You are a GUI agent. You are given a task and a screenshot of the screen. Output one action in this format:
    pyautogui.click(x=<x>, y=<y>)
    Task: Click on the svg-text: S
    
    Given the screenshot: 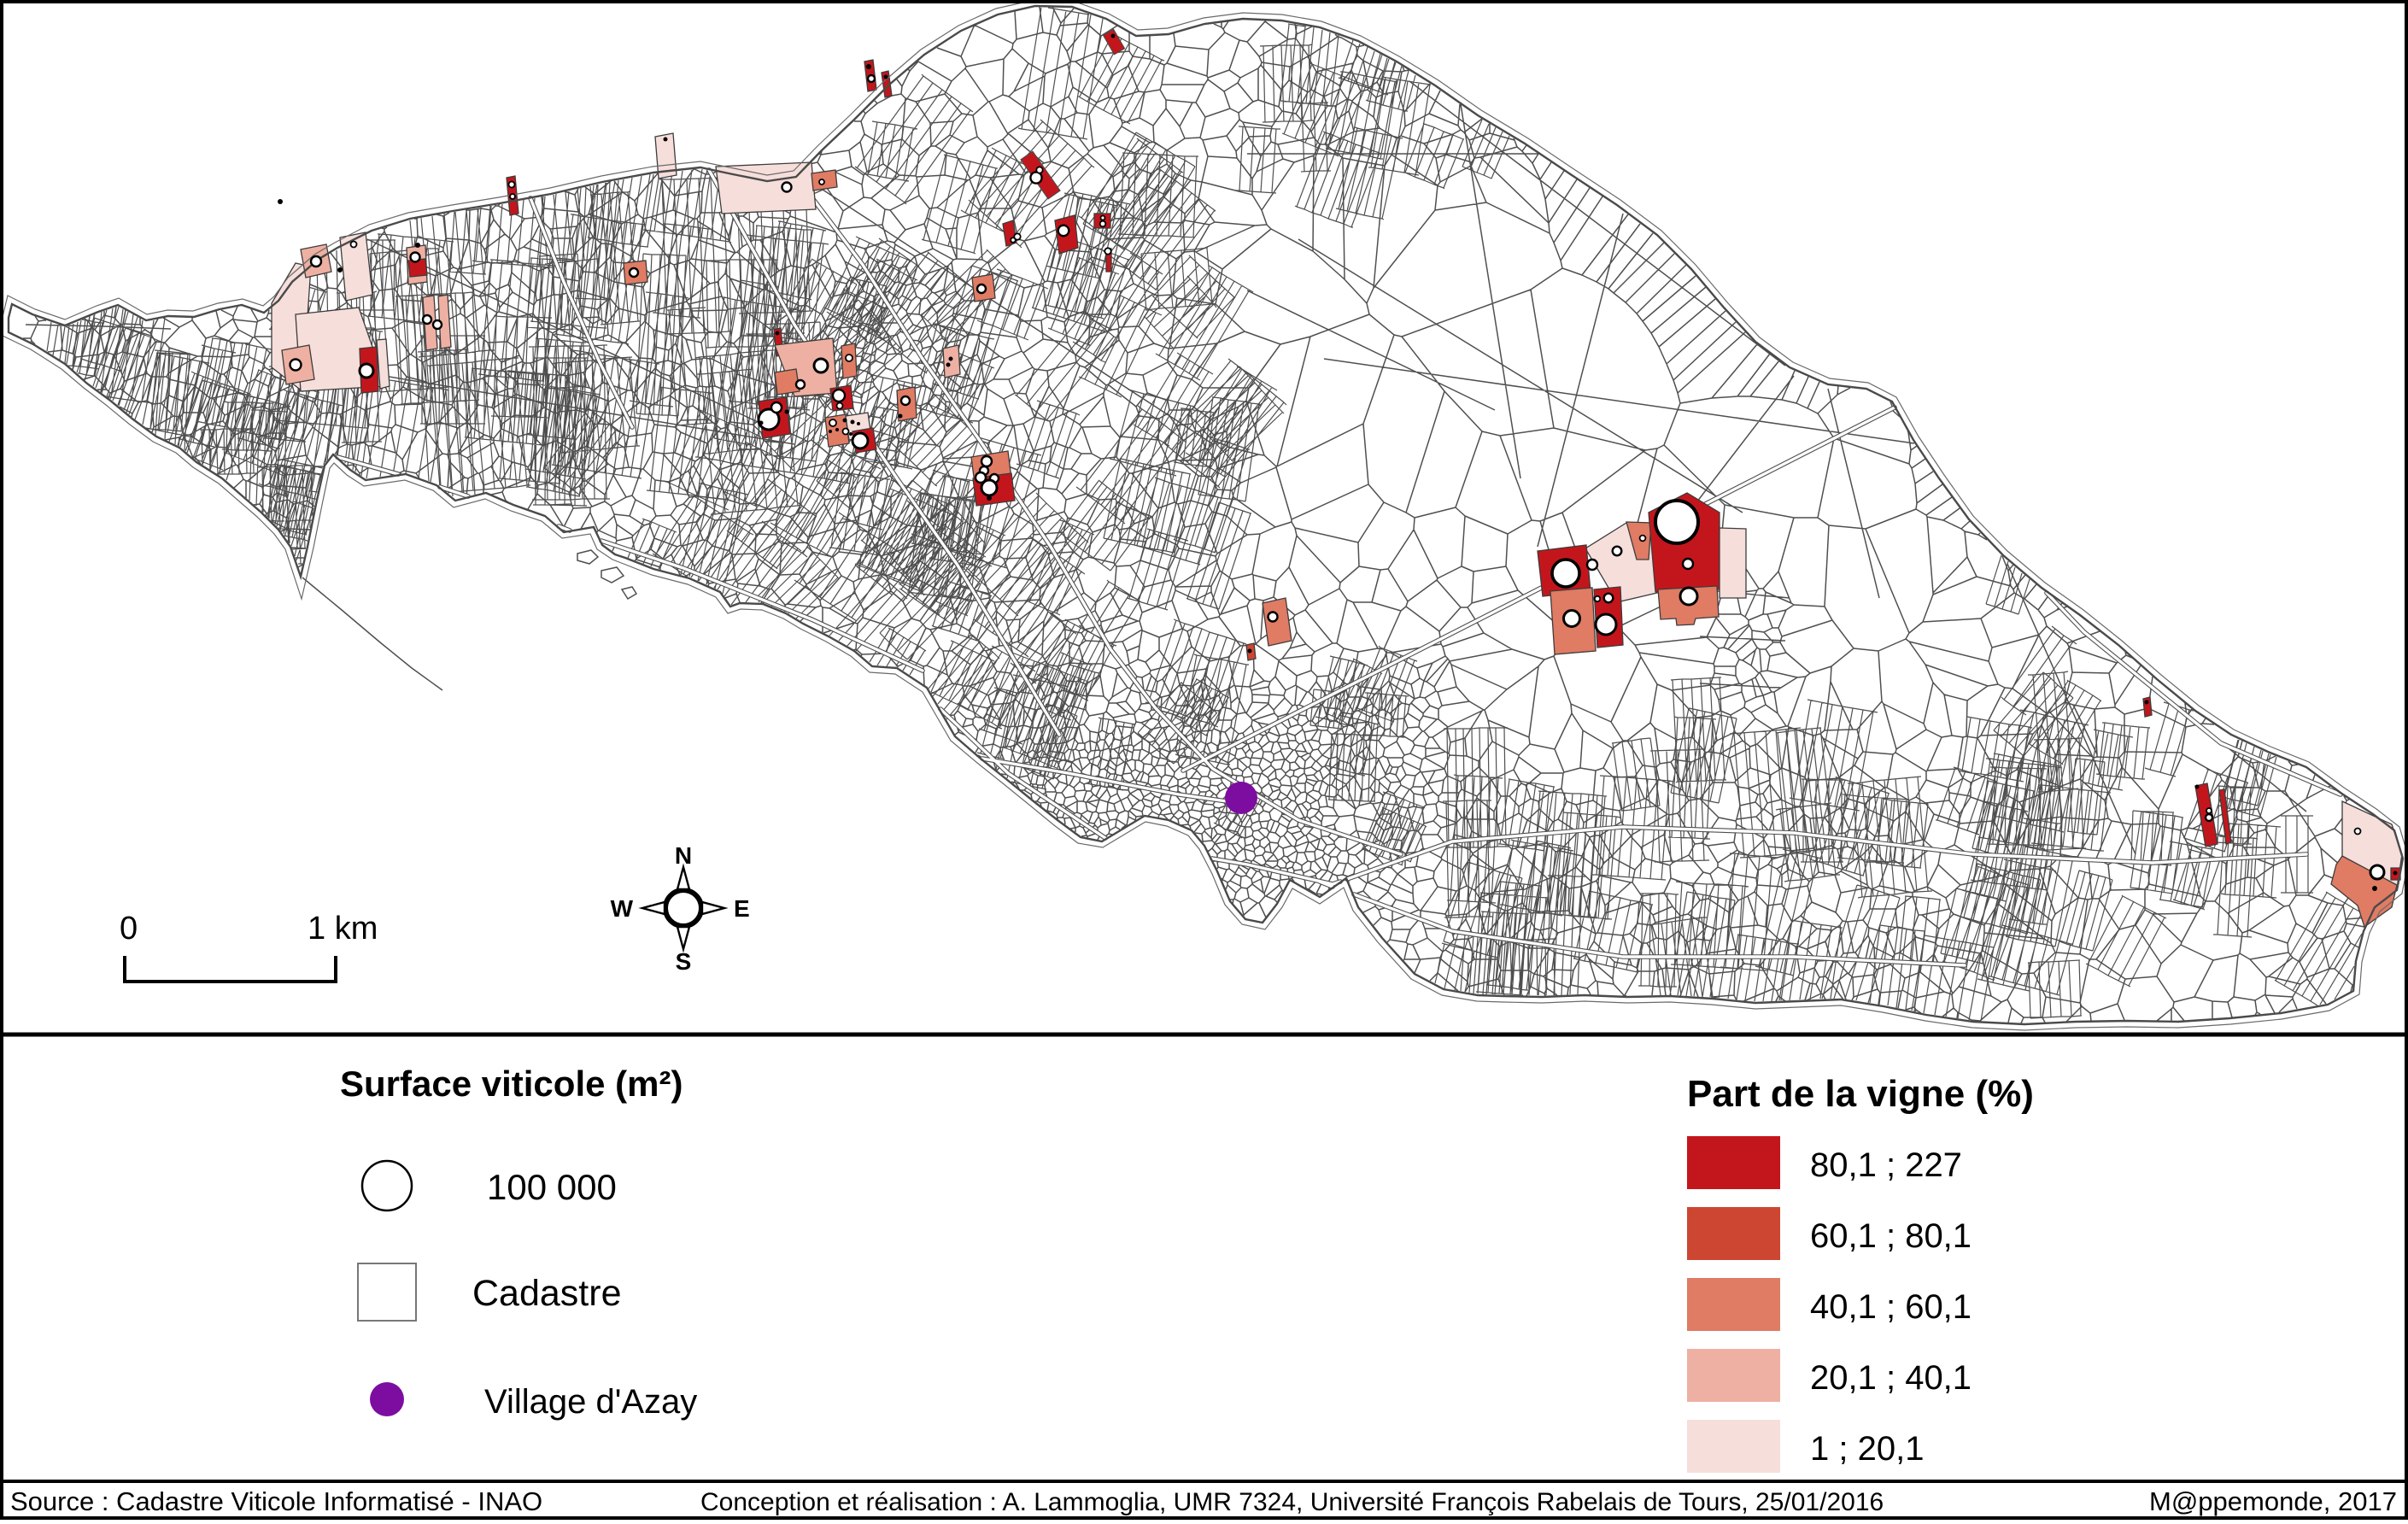 What is the action you would take?
    pyautogui.click(x=684, y=962)
    